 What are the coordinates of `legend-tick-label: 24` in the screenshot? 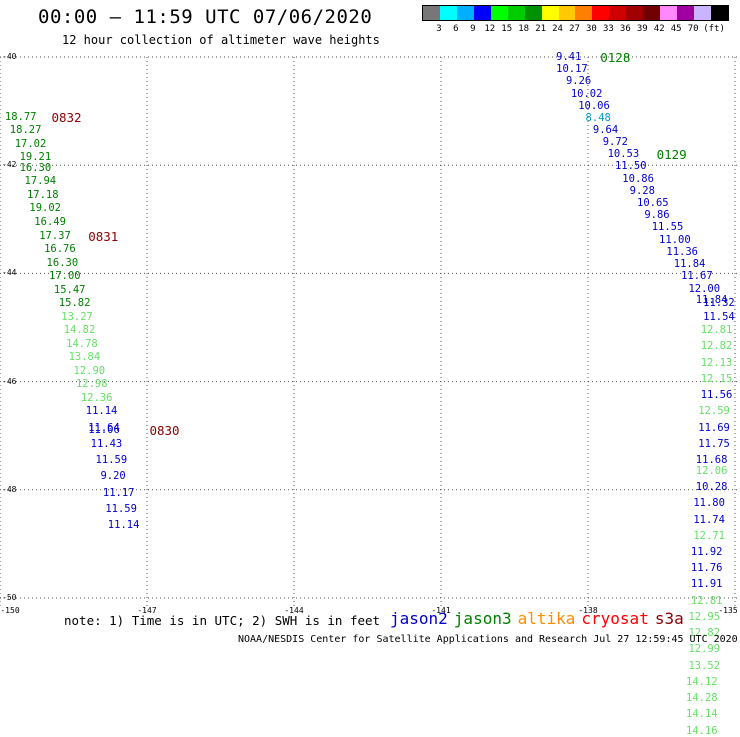 It's located at (557, 29).